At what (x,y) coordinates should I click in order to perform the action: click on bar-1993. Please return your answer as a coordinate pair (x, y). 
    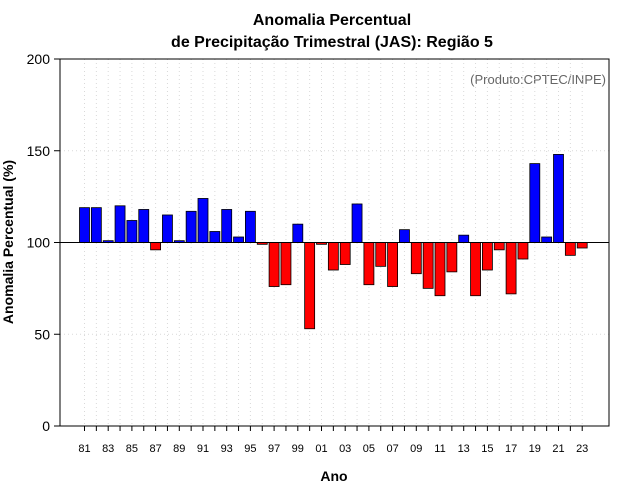
    Looking at the image, I should click on (227, 226).